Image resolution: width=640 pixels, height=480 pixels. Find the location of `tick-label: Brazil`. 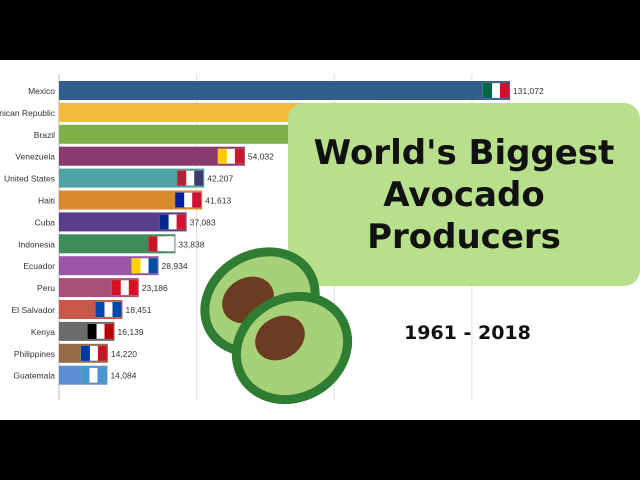

tick-label: Brazil is located at coordinates (44, 135).